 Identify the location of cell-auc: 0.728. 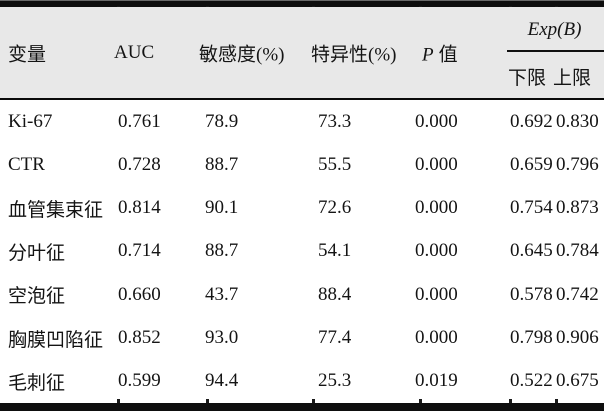
(139, 164).